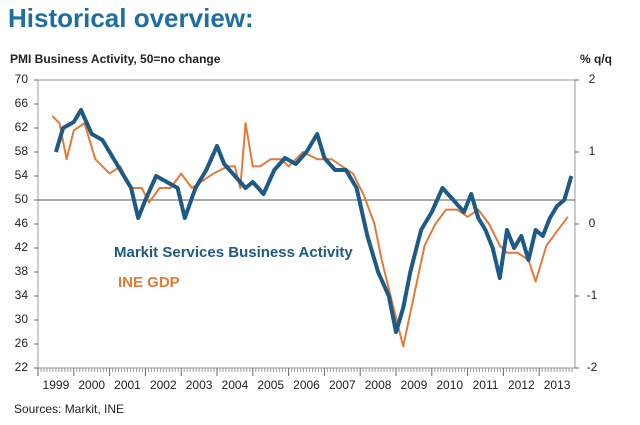 The height and width of the screenshot is (425, 640). I want to click on y-tick-label: 58, so click(22, 151).